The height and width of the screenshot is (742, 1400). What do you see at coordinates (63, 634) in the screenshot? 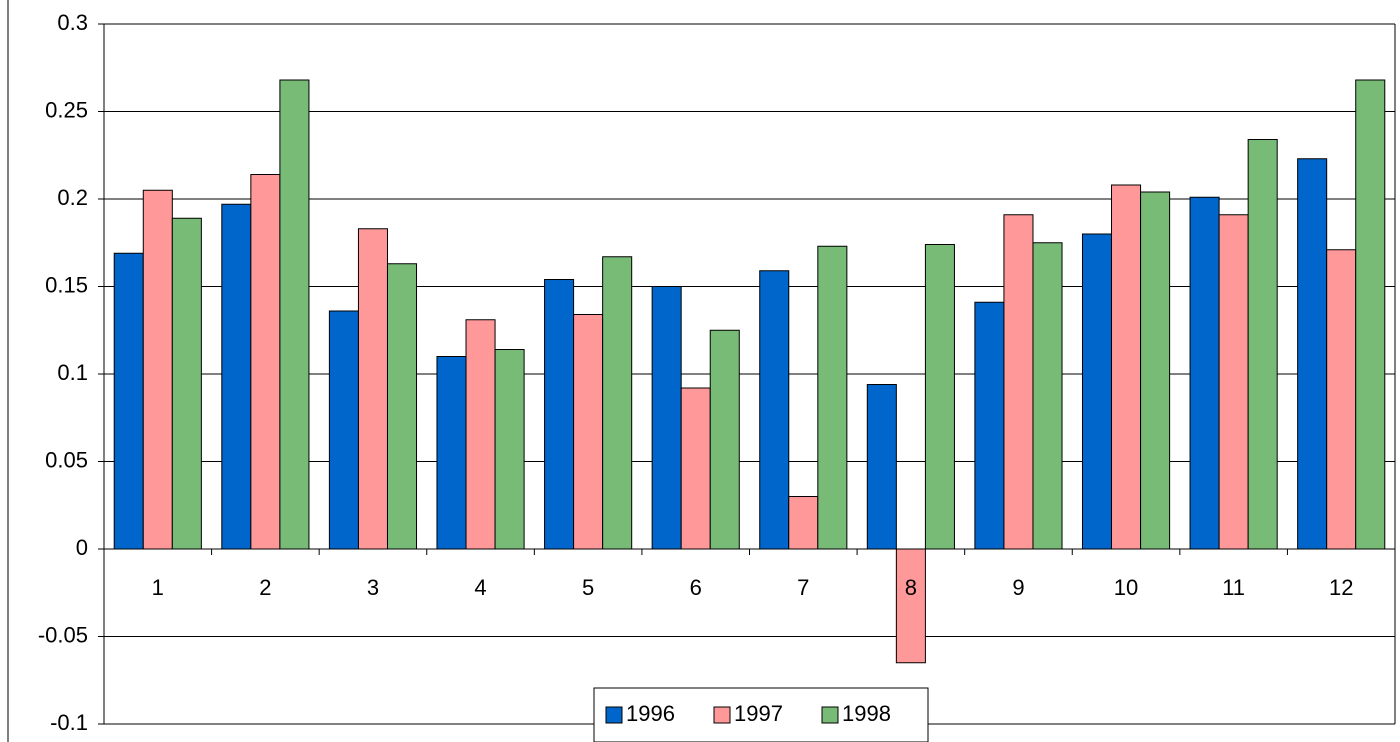
I see `y-tick-label: -0.05` at bounding box center [63, 634].